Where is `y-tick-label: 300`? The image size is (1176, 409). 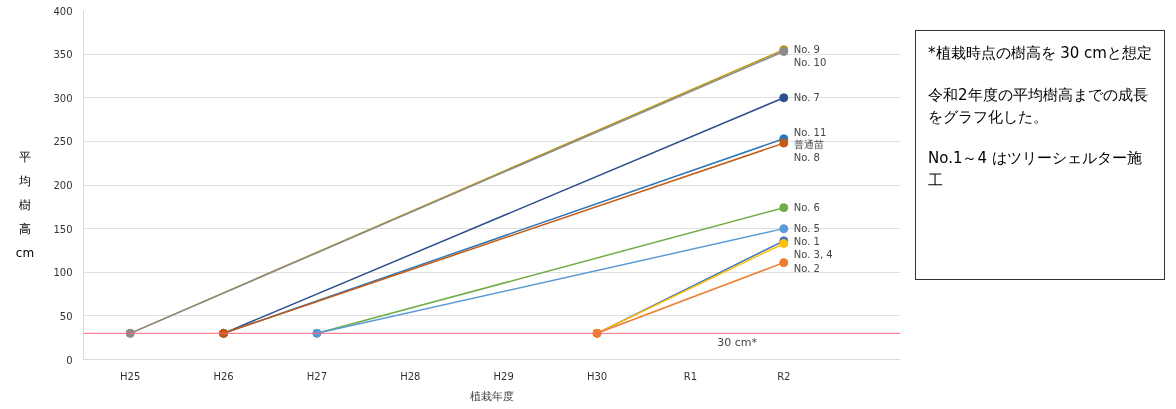
y-tick-label: 300 is located at coordinates (63, 98).